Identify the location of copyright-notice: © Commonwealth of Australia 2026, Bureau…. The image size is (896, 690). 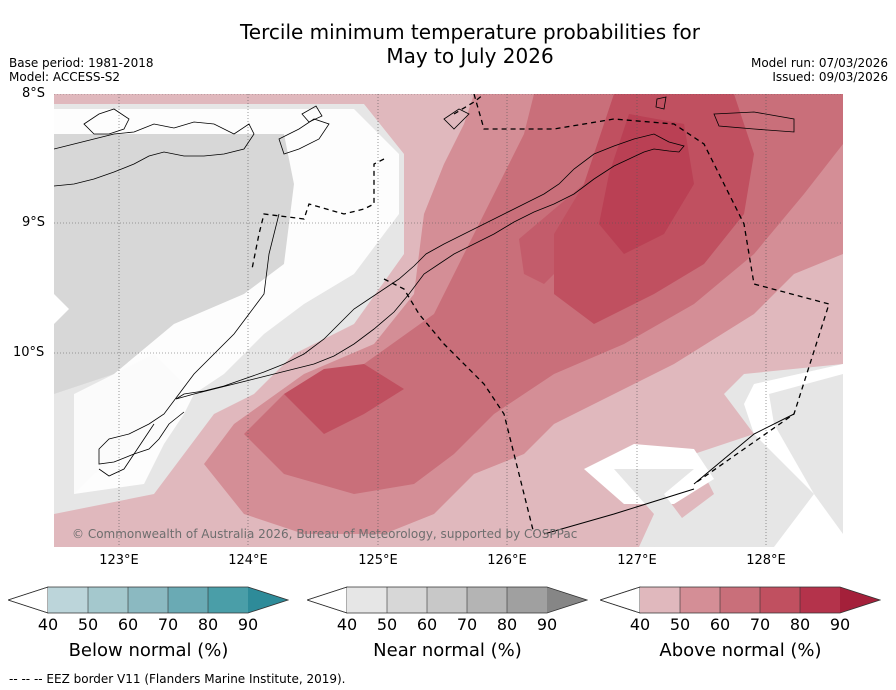
(325, 534).